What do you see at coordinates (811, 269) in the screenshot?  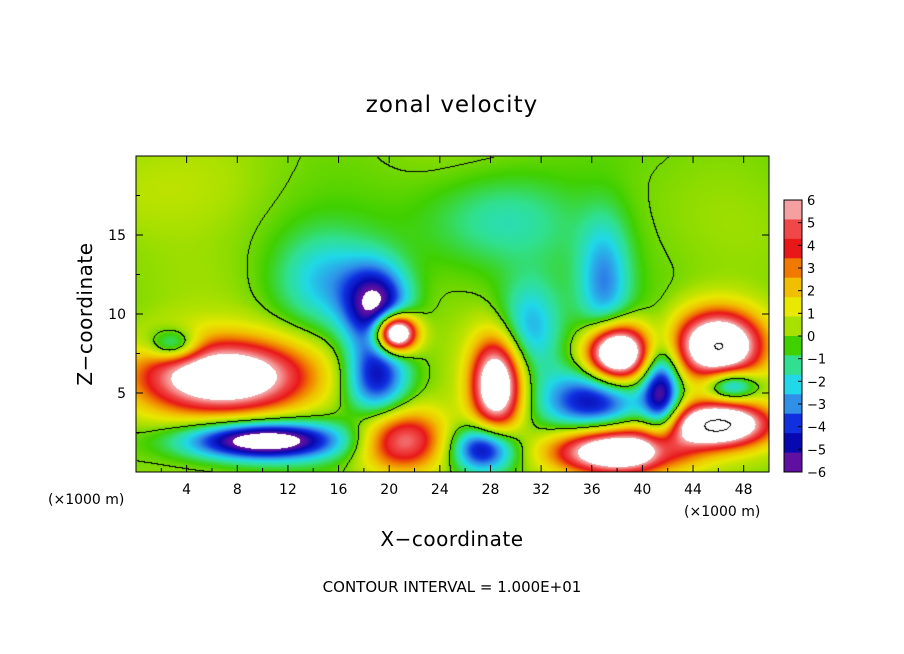 I see `colorbar-label: 3` at bounding box center [811, 269].